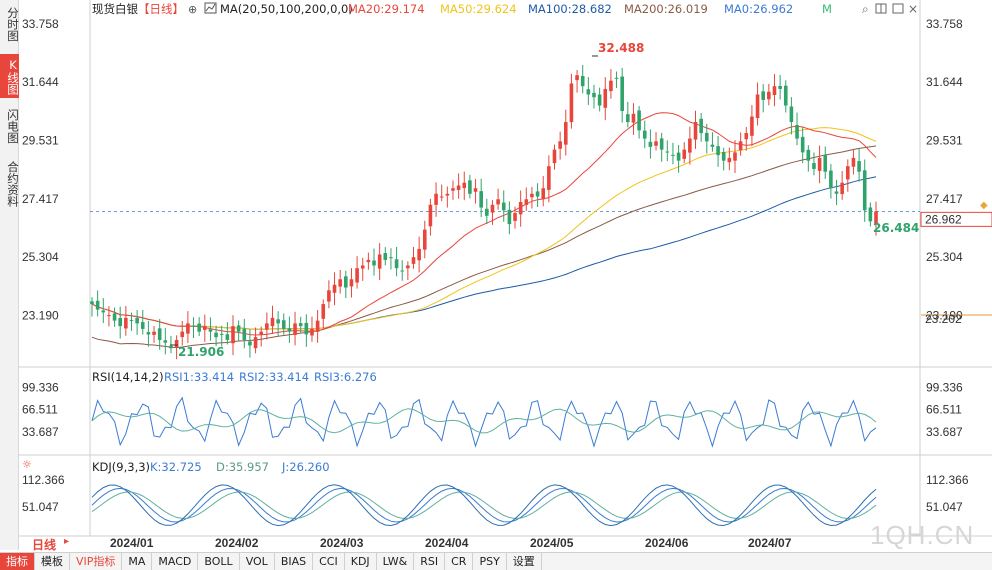 This screenshot has height=570, width=992. I want to click on kdj-d-line, so click(484, 505).